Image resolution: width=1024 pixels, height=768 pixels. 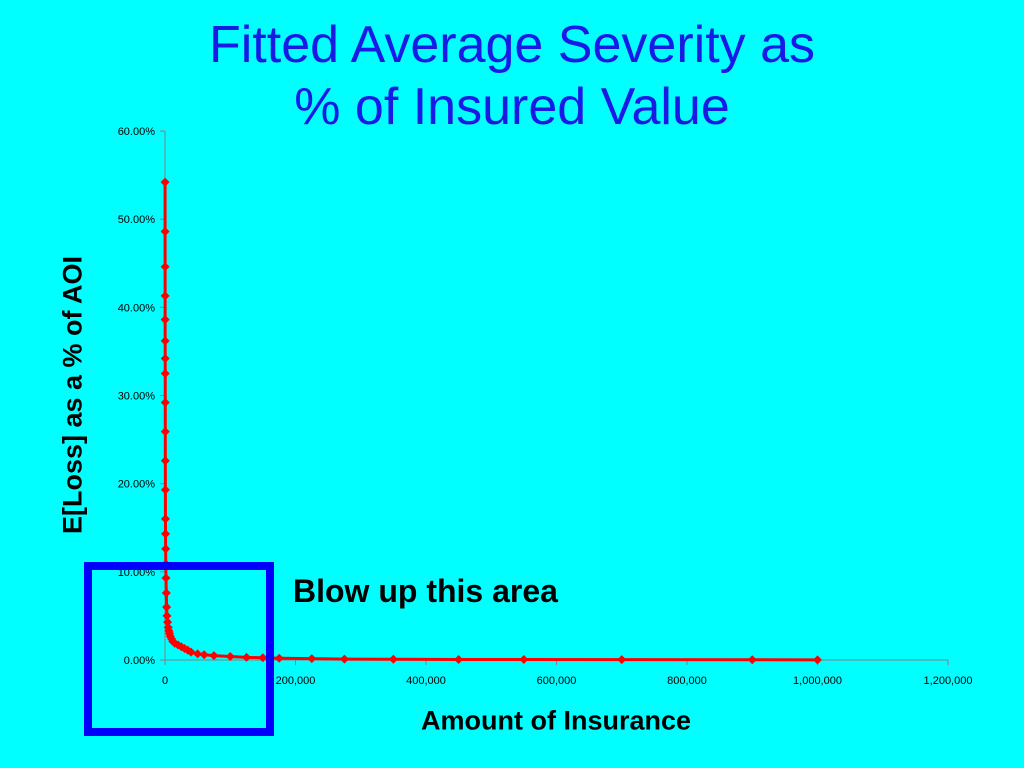 What do you see at coordinates (426, 681) in the screenshot?
I see `x-tick-label: 400,000` at bounding box center [426, 681].